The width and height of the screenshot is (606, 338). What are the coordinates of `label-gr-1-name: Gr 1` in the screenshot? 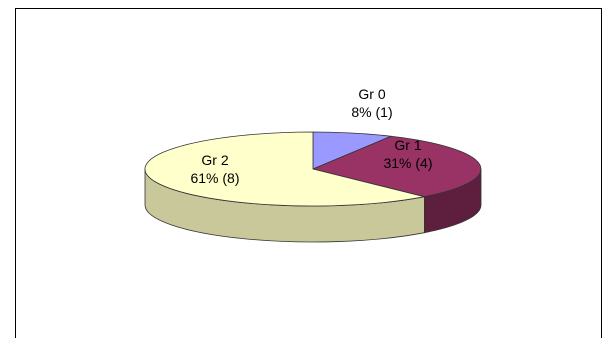 It's located at (407, 145).